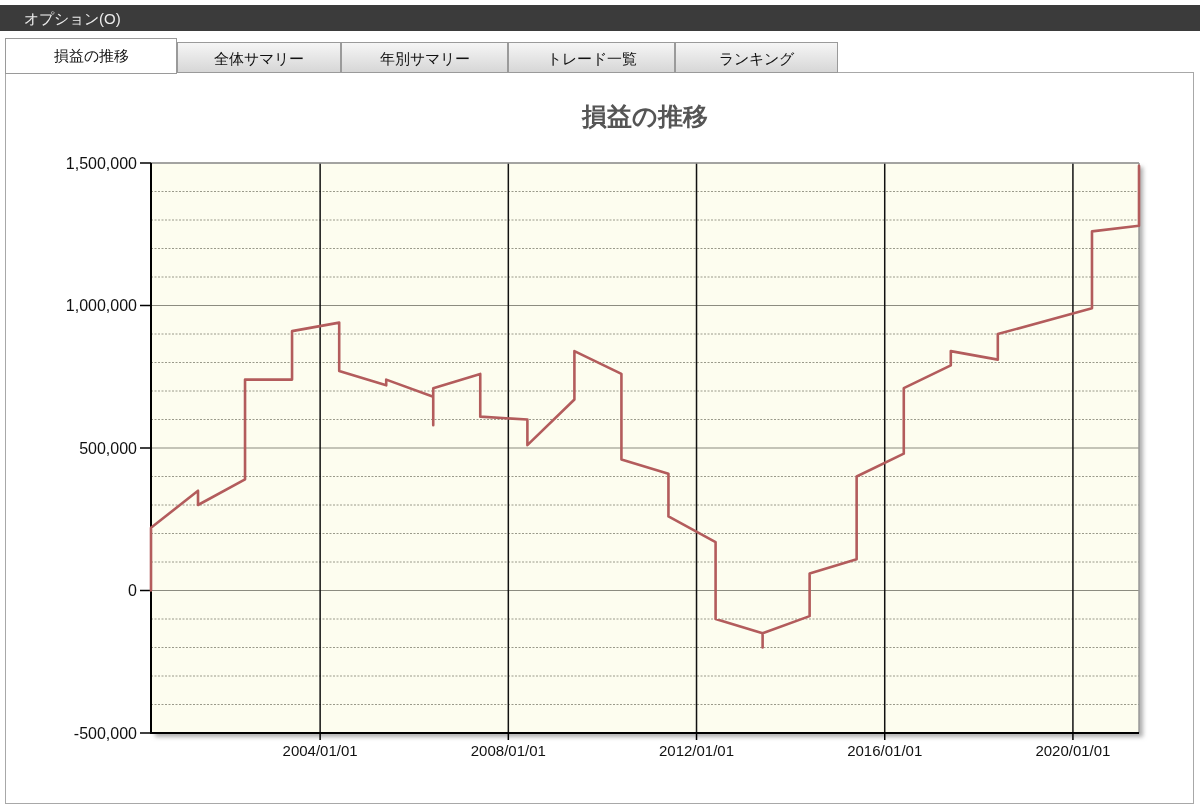 Image resolution: width=1200 pixels, height=810 pixels. I want to click on text: 全体サマリー, so click(259, 58).